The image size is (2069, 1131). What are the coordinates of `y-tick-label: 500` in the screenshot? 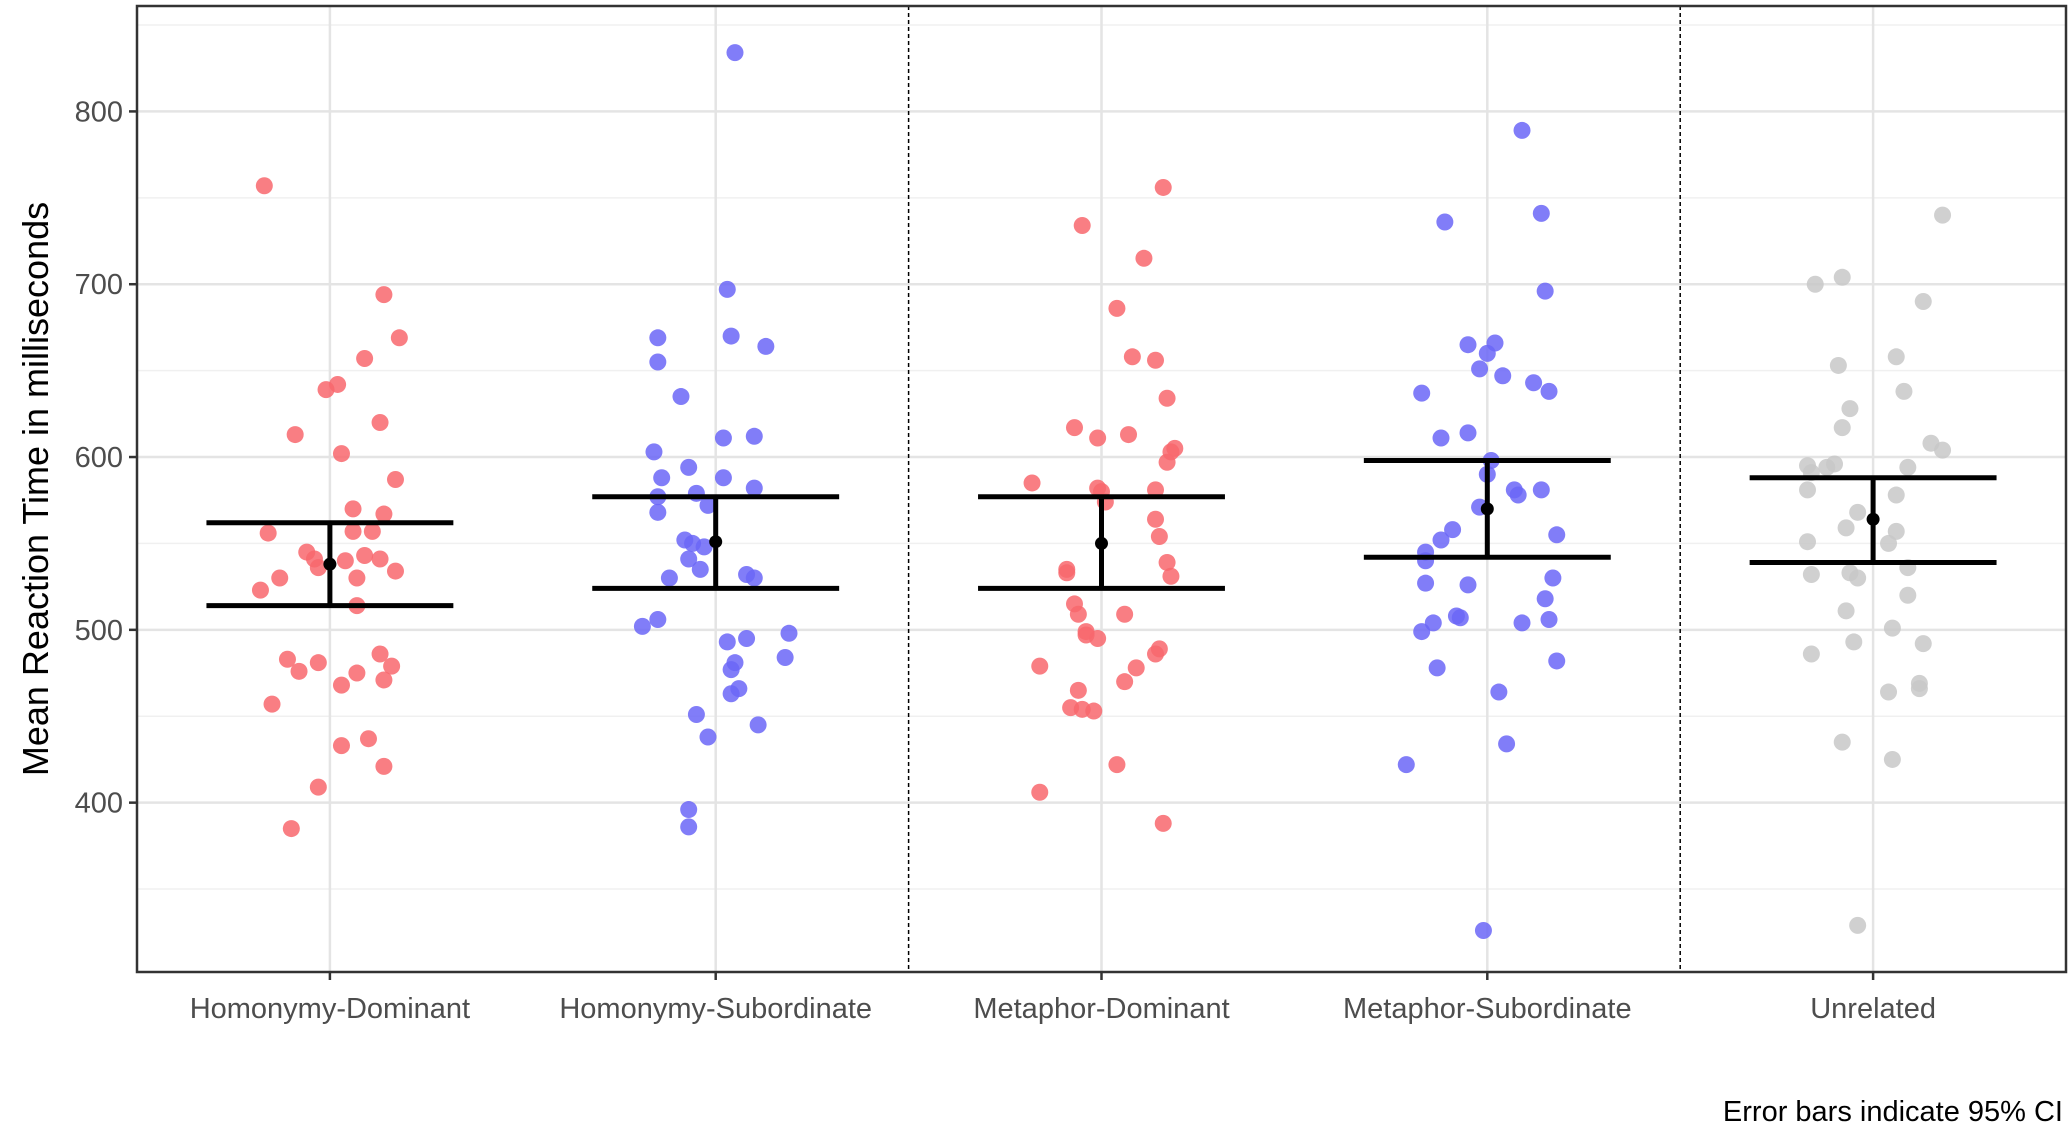 It's located at (99, 631).